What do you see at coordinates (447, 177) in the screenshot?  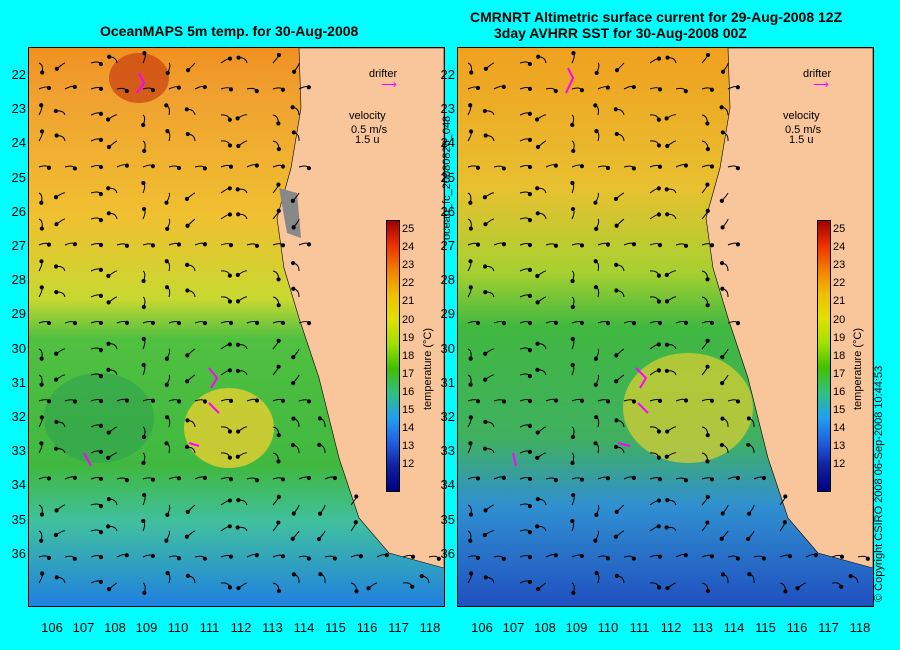 I see `latitude-tick-label: 25` at bounding box center [447, 177].